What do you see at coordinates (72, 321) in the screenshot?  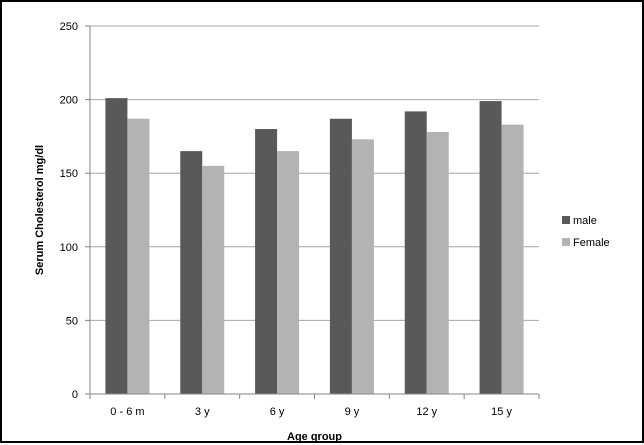 I see `y-tick-label: 50` at bounding box center [72, 321].